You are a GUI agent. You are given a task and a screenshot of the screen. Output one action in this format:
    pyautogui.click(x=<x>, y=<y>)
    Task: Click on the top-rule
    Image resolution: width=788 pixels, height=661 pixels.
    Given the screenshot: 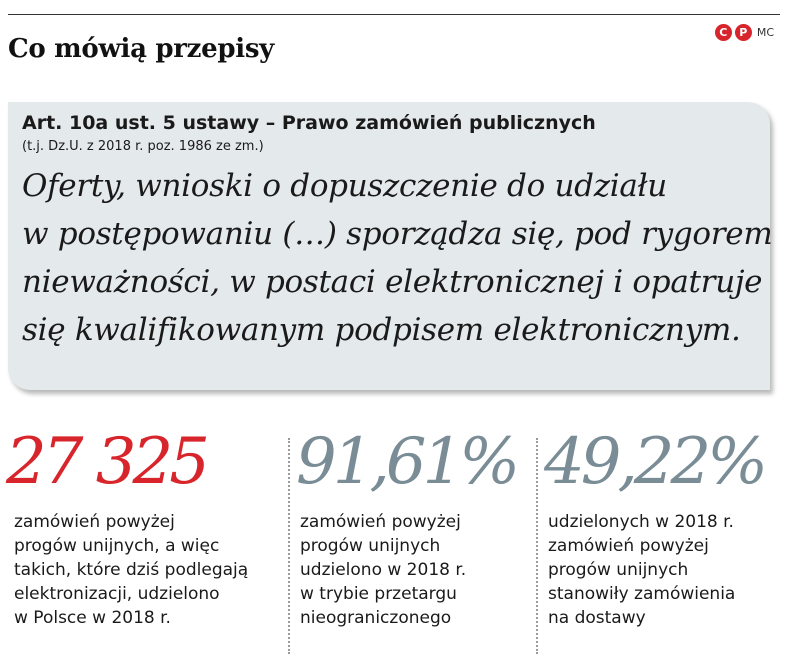 What is the action you would take?
    pyautogui.click(x=394, y=14)
    